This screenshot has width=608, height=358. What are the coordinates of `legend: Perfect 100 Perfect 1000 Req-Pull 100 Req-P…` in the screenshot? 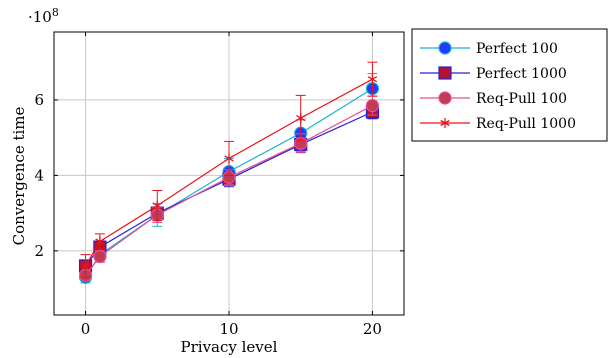 It's located at (509, 85).